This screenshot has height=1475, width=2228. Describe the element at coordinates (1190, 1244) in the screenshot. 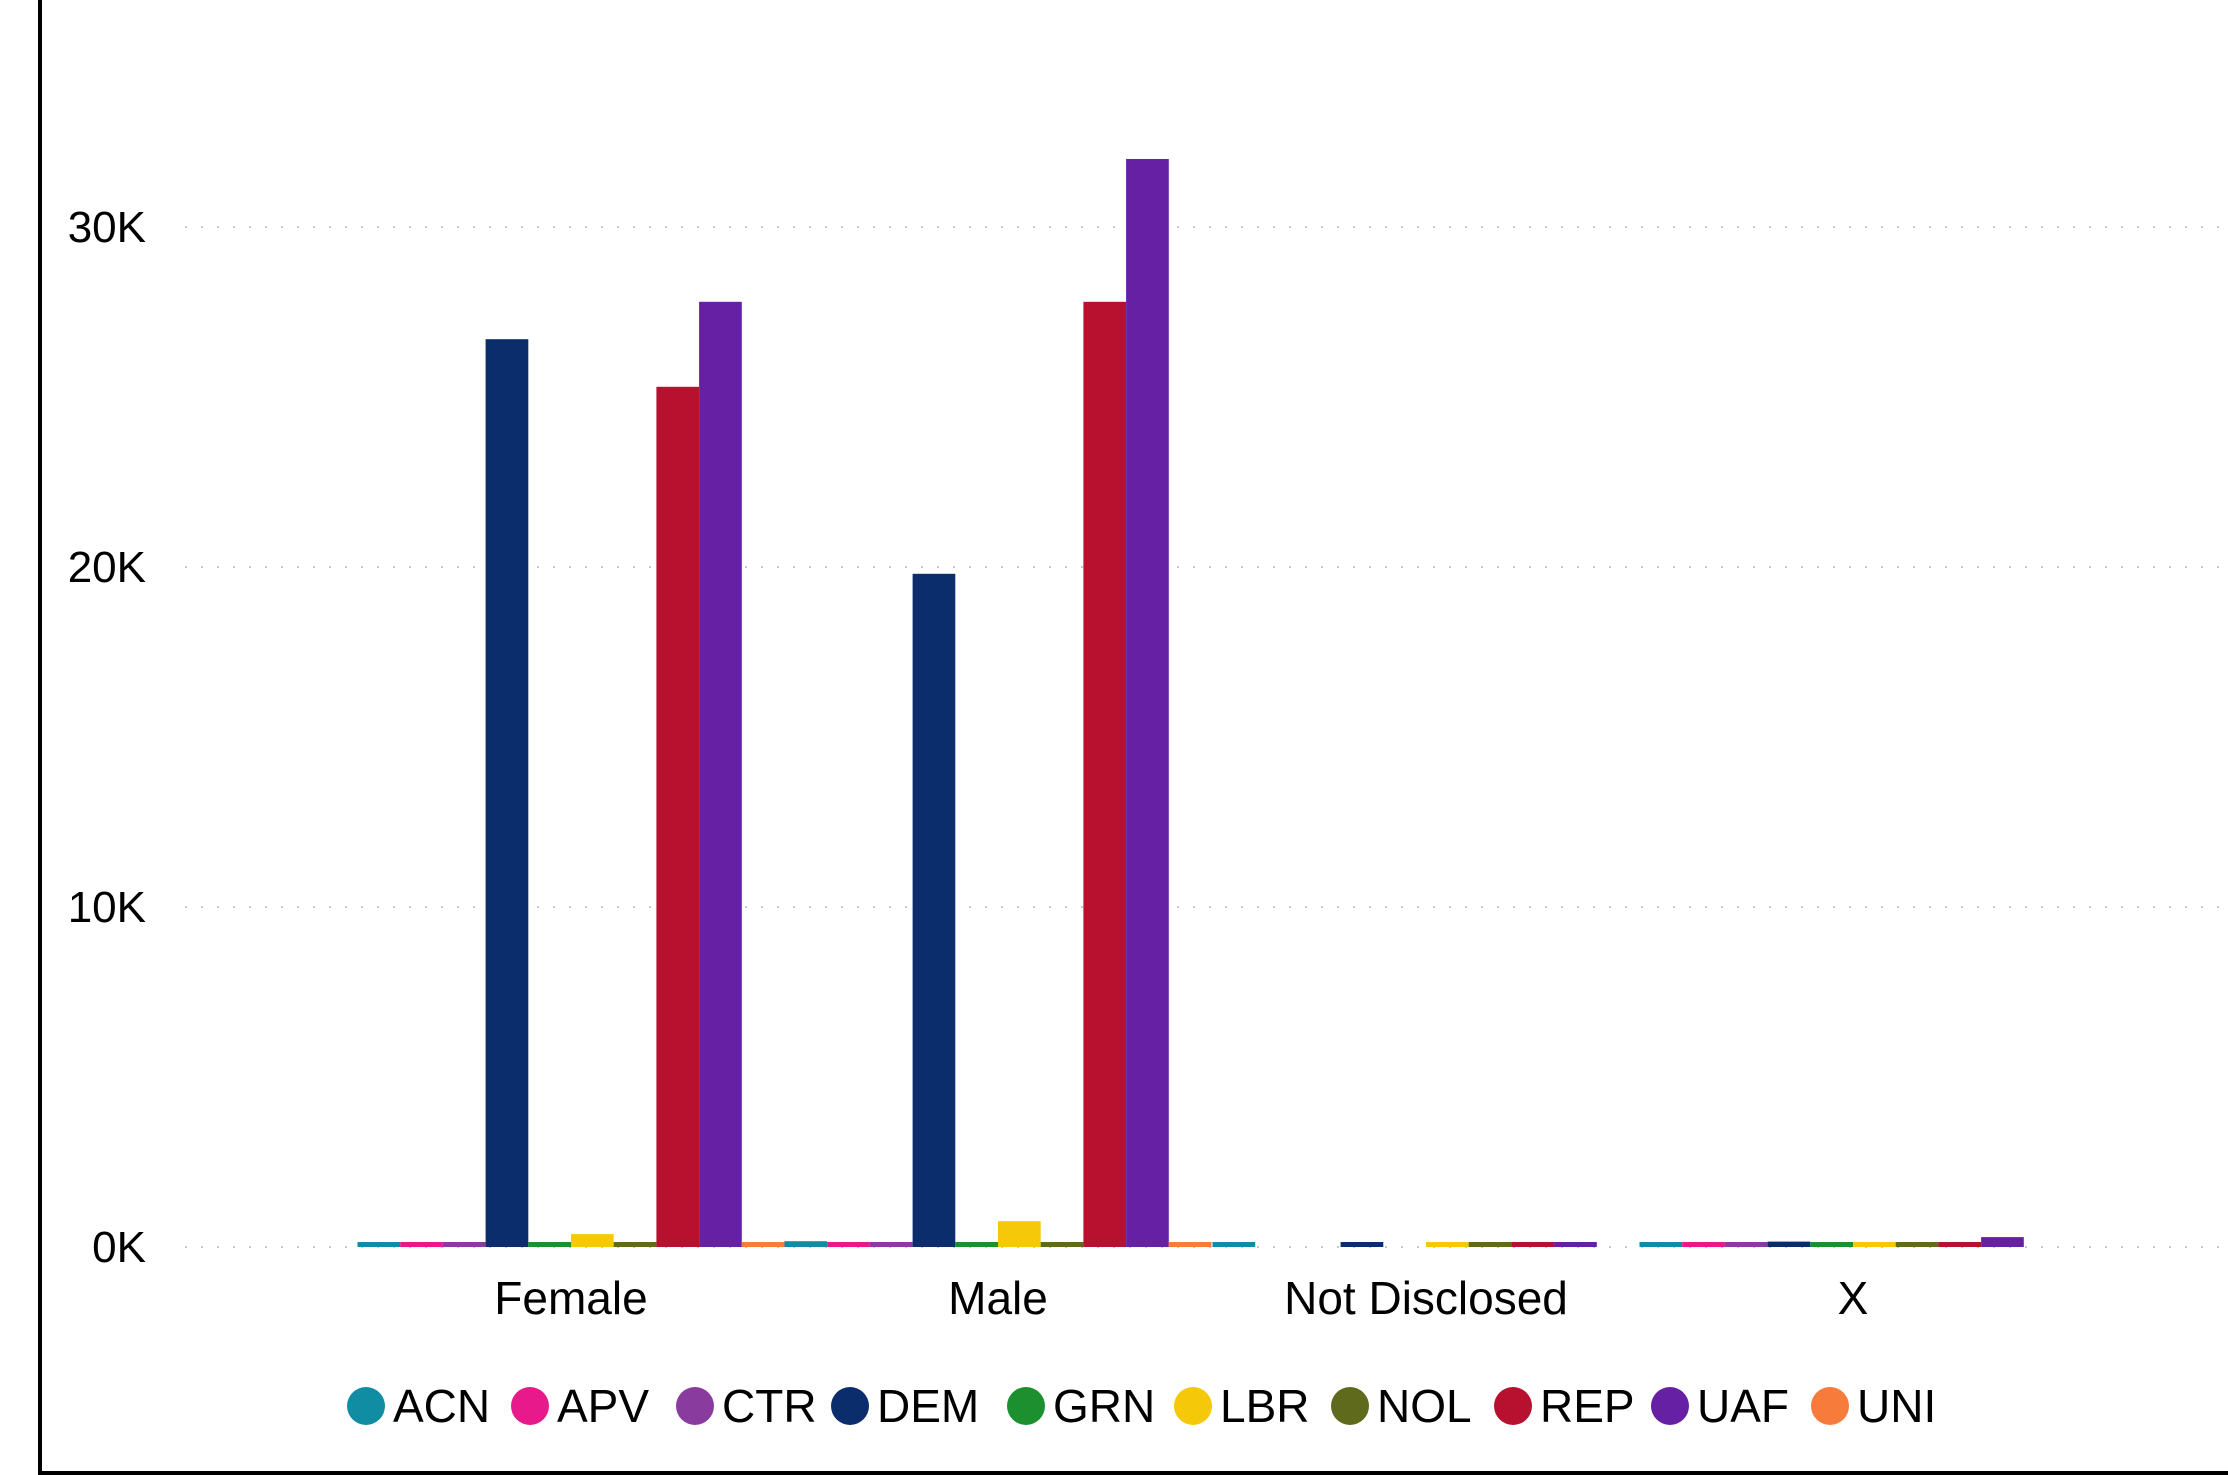

I see `bar-uni-male` at that location.